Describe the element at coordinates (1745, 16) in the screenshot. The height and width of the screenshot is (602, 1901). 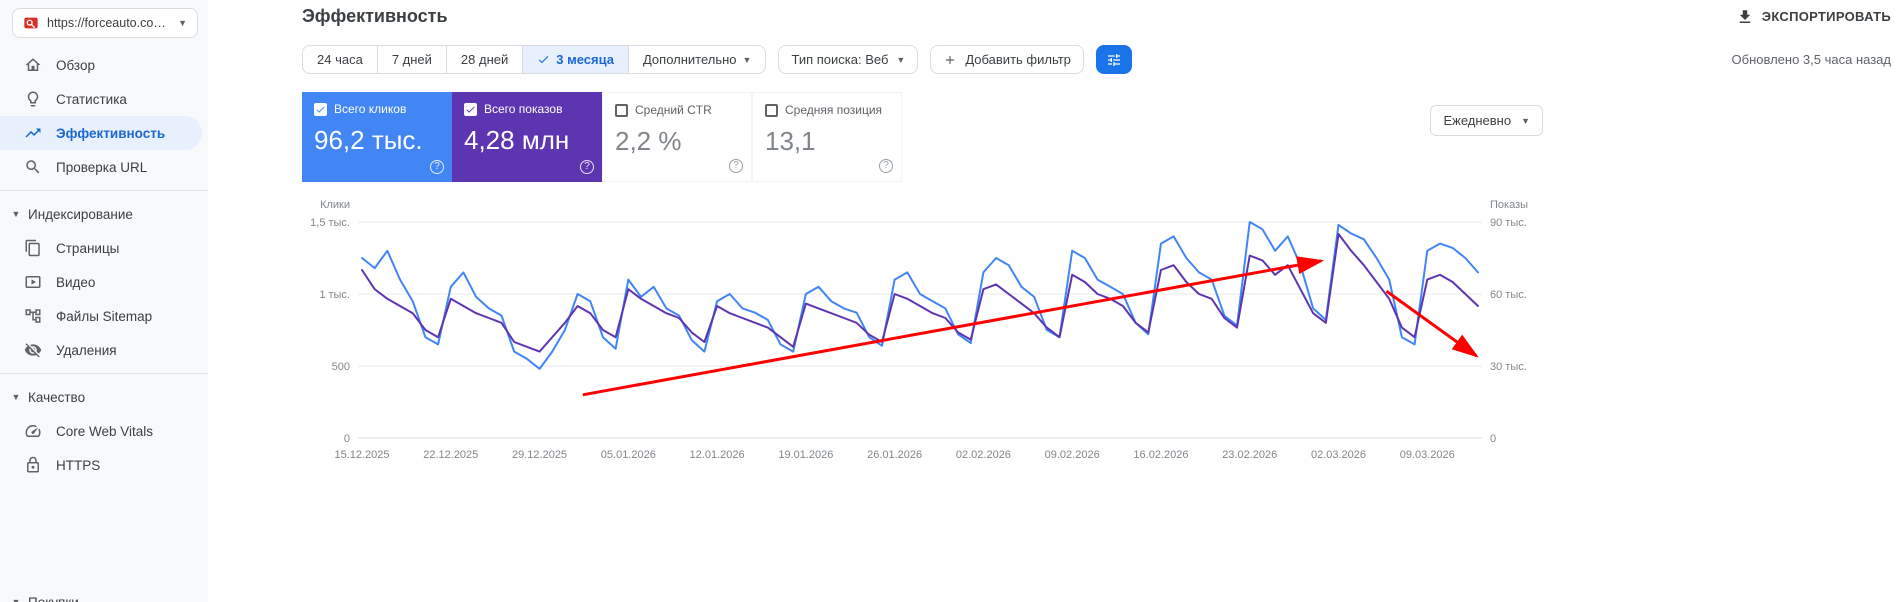
I see `download-icon` at that location.